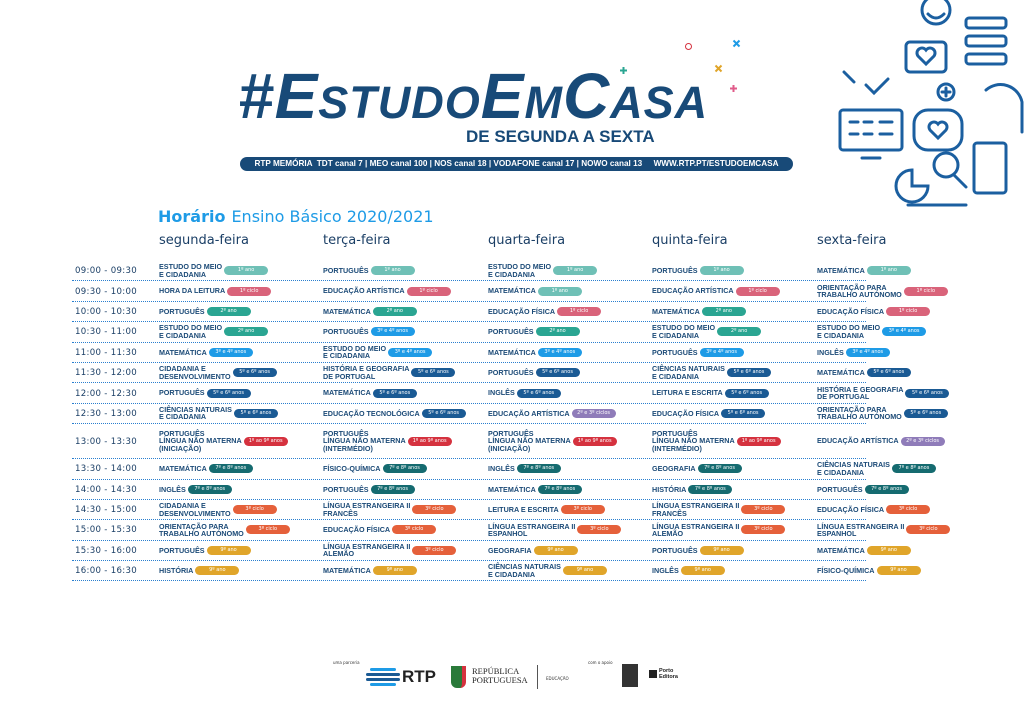  Describe the element at coordinates (106, 550) in the screenshot. I see `time-slot: 15:30 - 16:00` at that location.